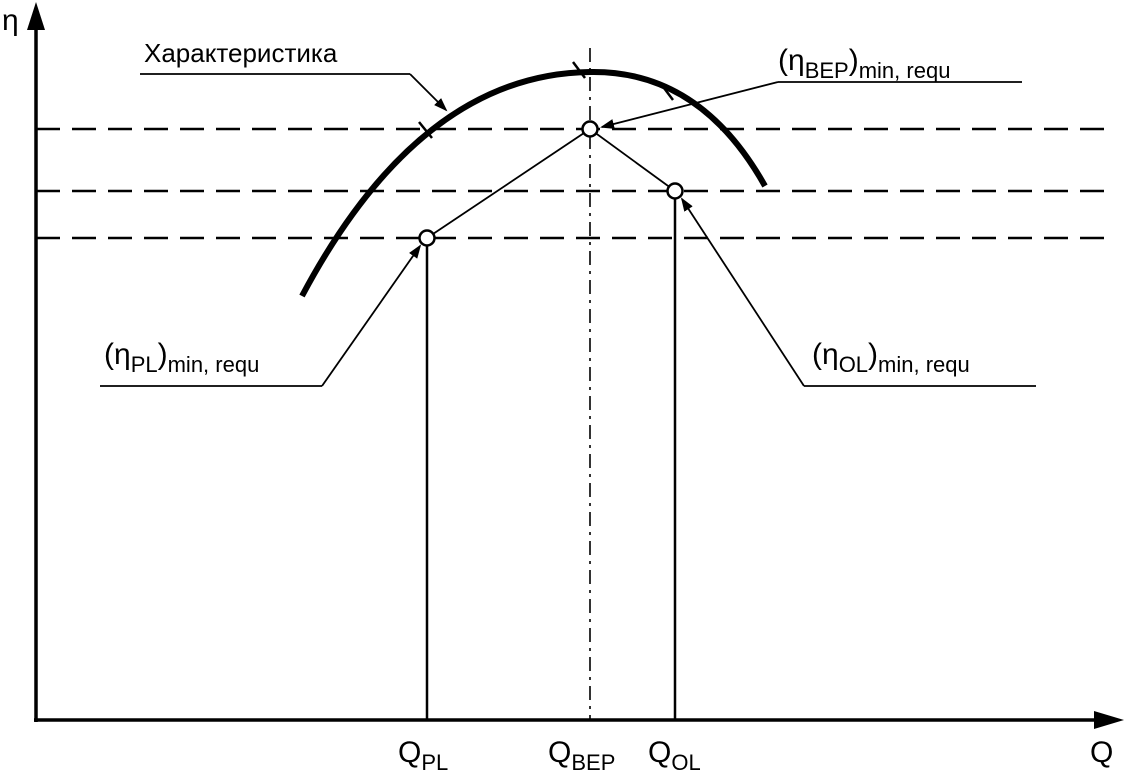 The image size is (1126, 774). What do you see at coordinates (873, 354) in the screenshot?
I see `label-eta-ol-close: )` at bounding box center [873, 354].